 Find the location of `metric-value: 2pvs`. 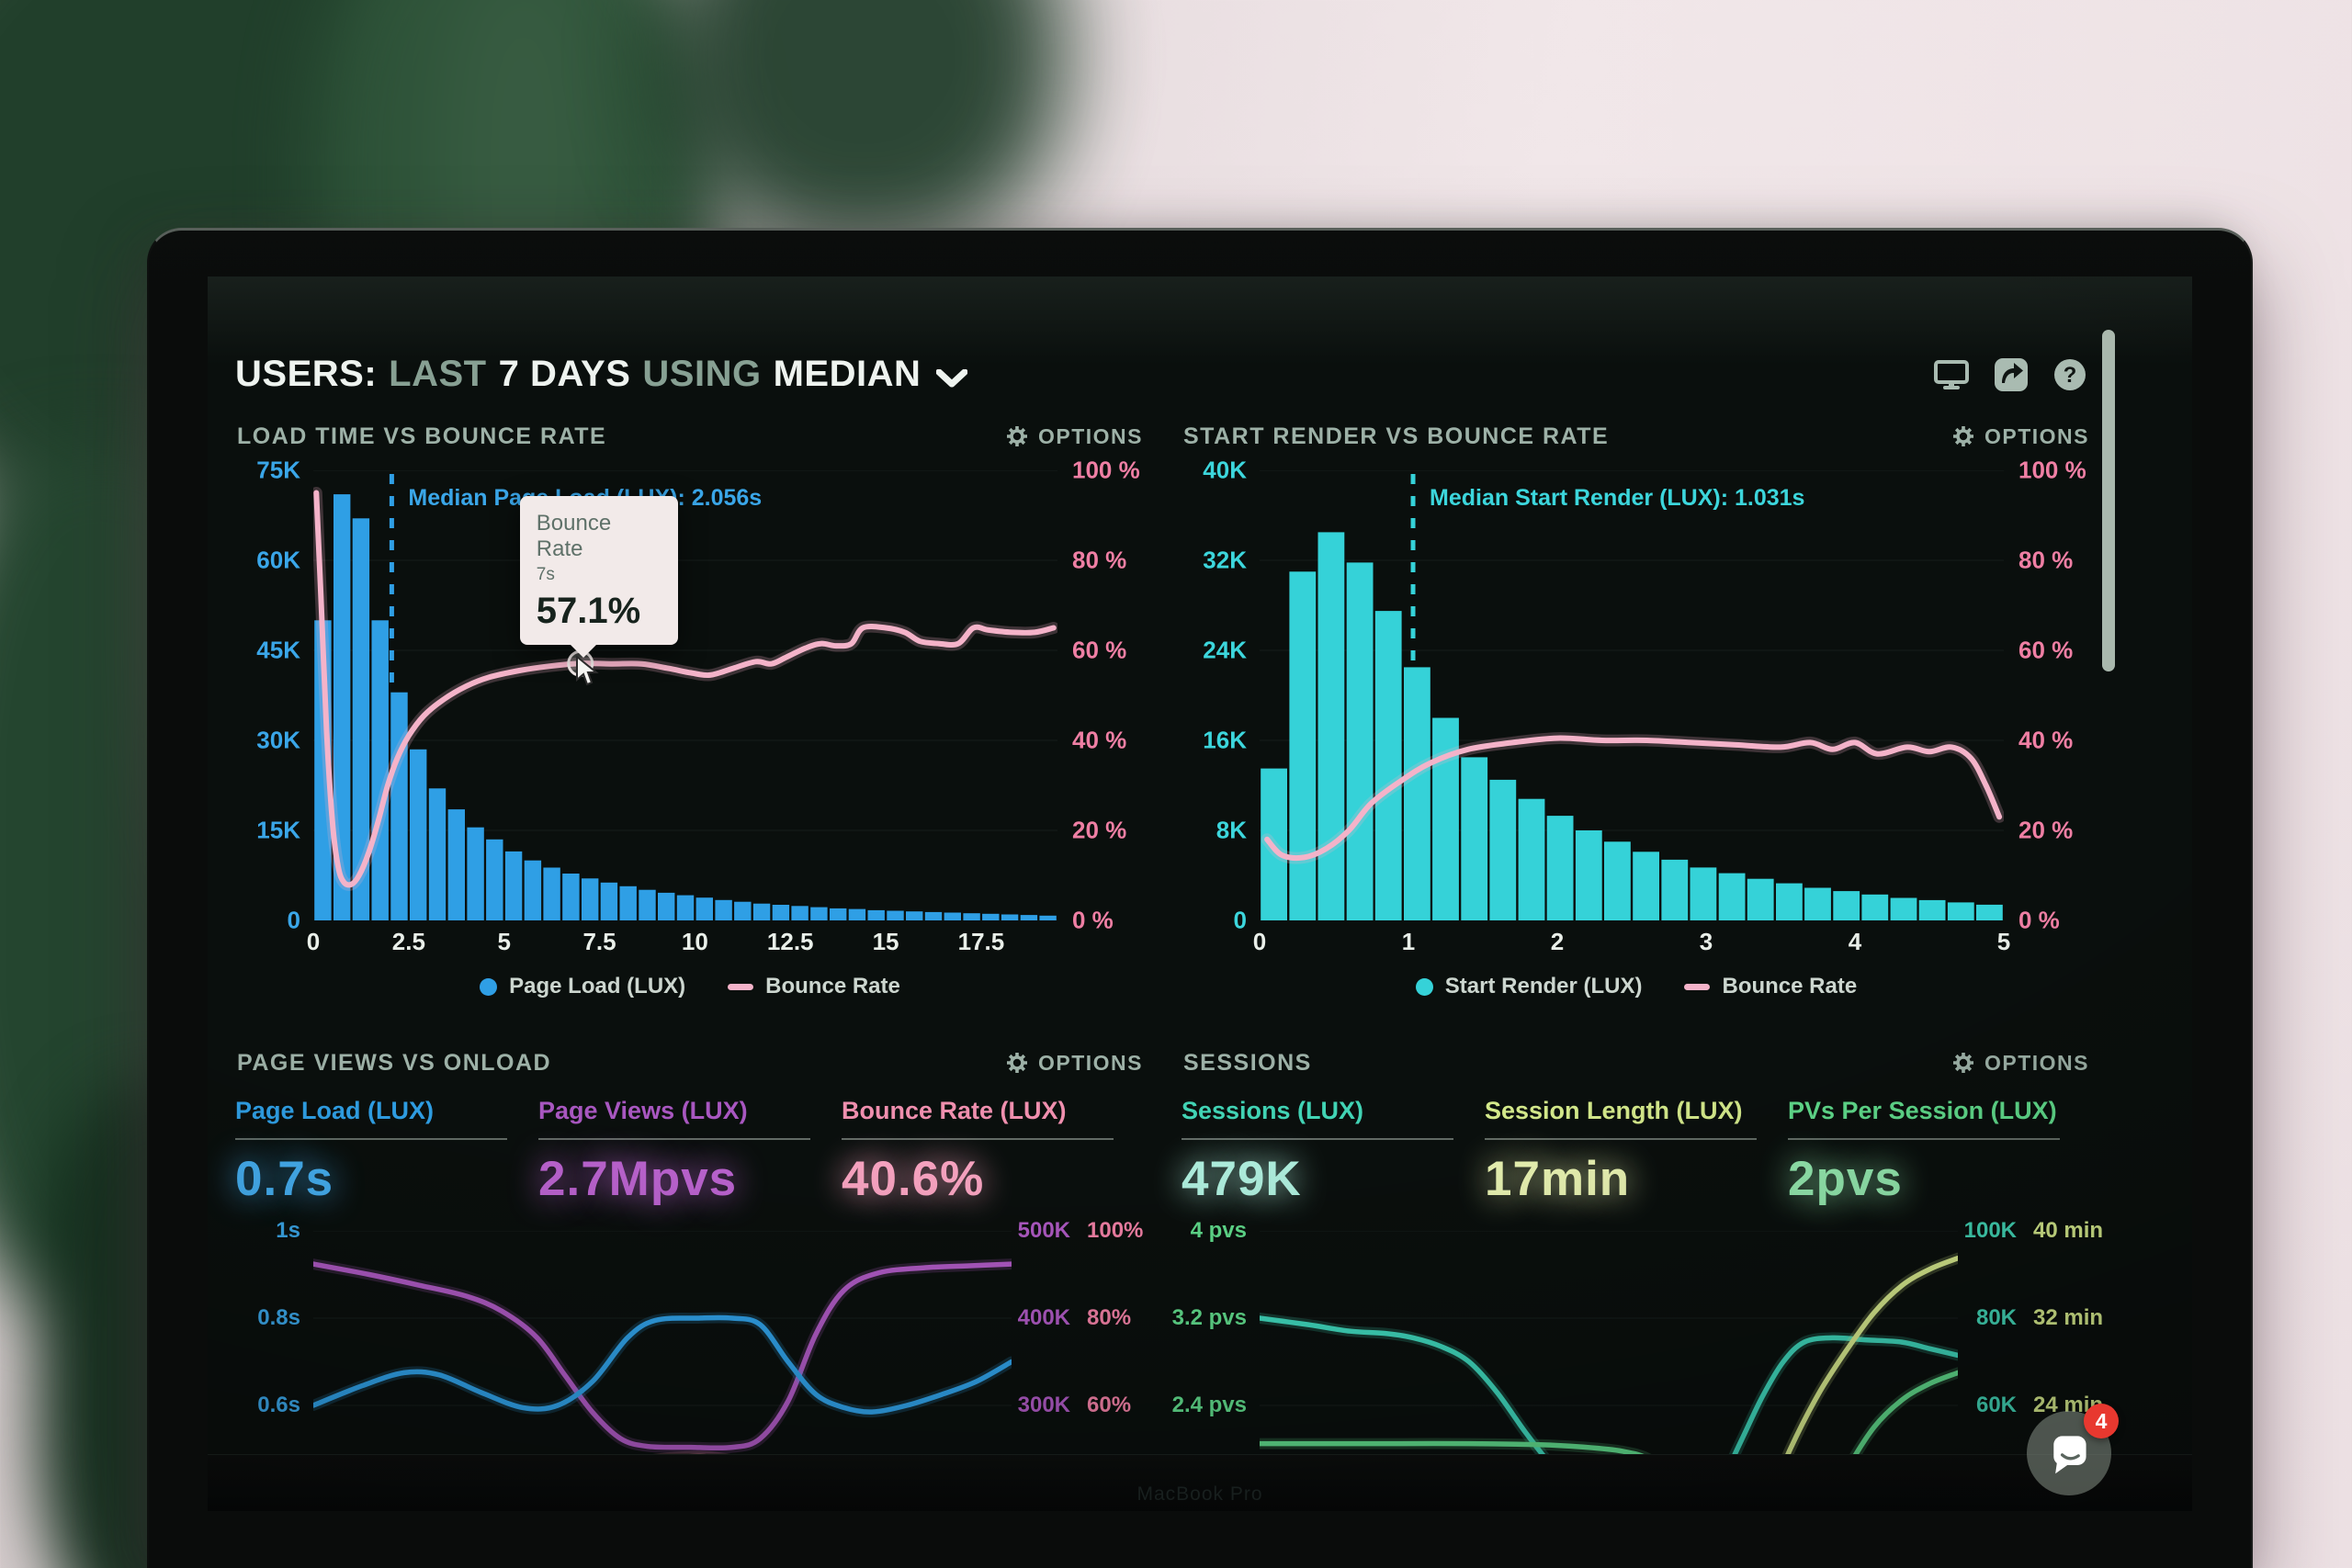

metric-value: 2pvs is located at coordinates (1846, 1179).